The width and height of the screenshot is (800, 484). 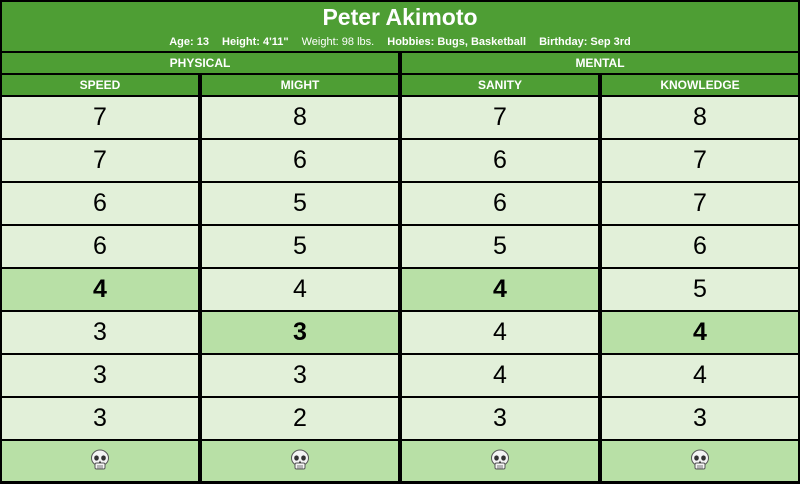 I want to click on column-header-speed: SPEED, so click(x=100, y=85).